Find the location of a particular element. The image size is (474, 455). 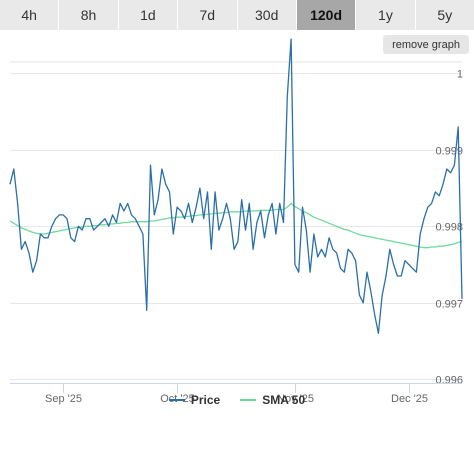

tab-5y: 5y is located at coordinates (444, 15).